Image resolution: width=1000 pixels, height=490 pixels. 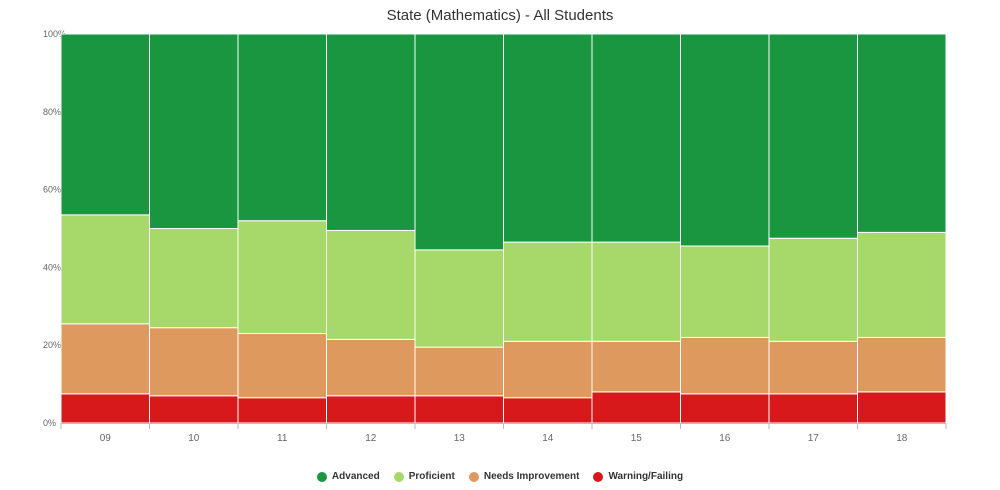 What do you see at coordinates (637, 438) in the screenshot?
I see `x-tick-label: 15` at bounding box center [637, 438].